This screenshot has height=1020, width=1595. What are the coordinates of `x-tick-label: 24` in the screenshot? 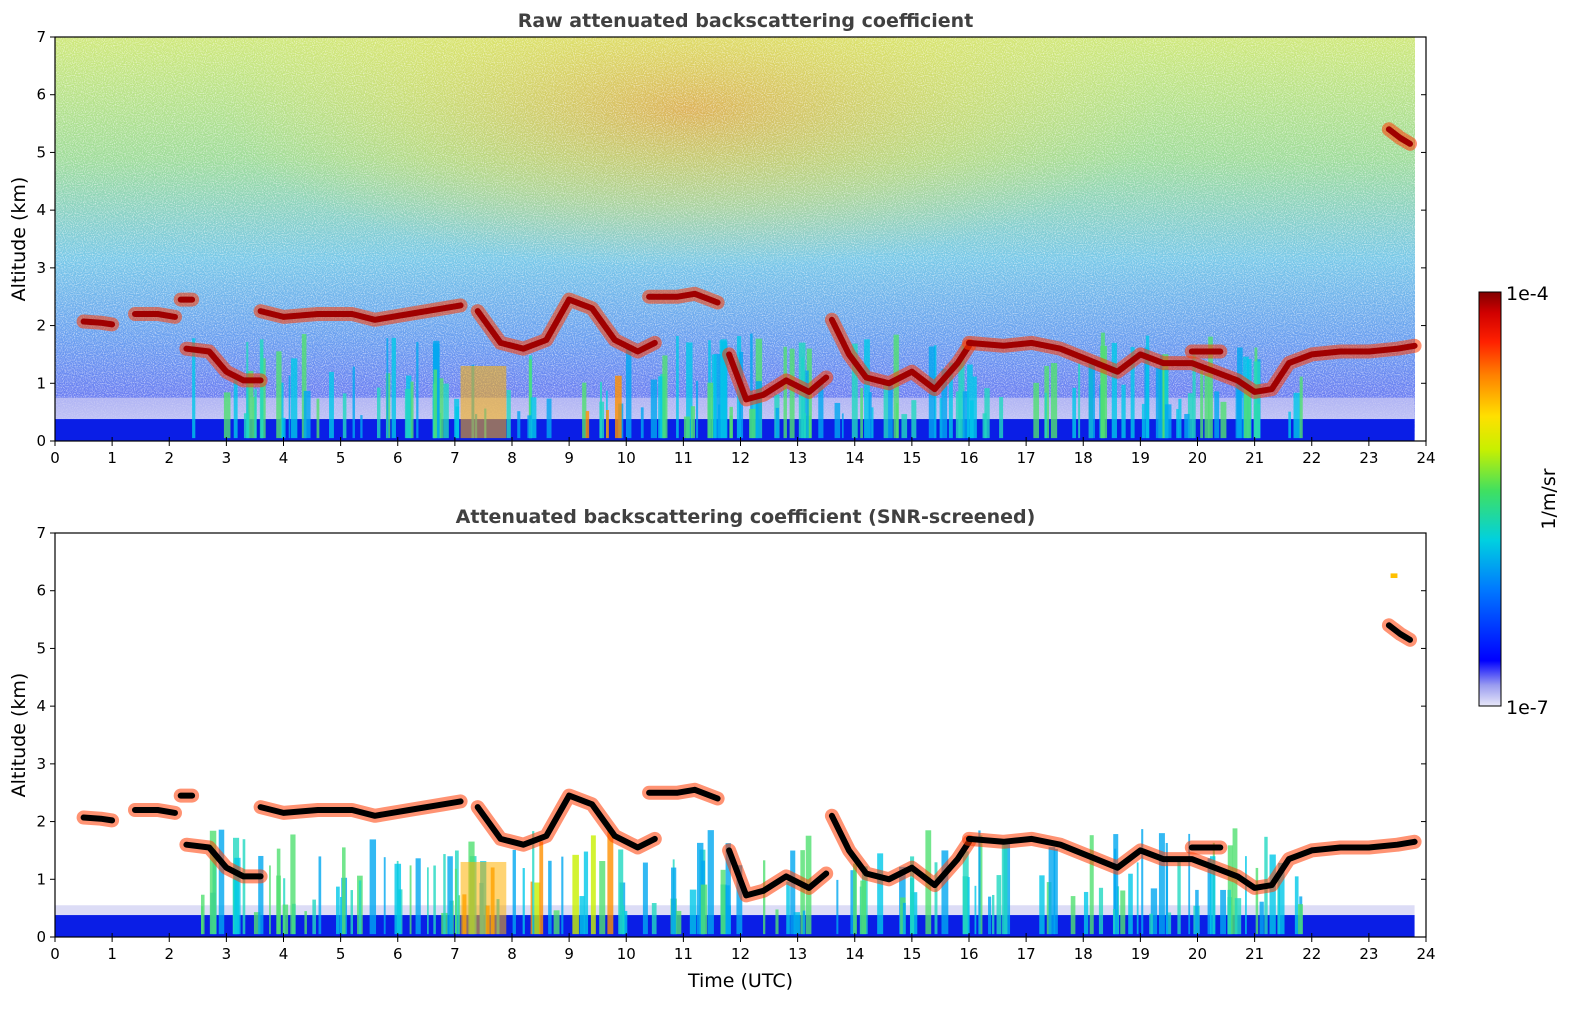 It's located at (1425, 954).